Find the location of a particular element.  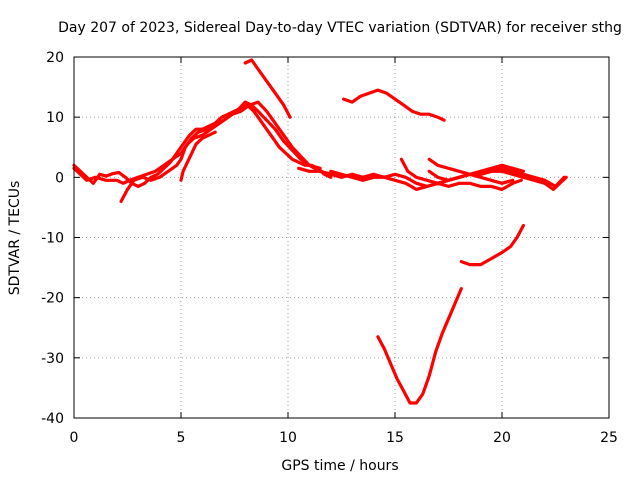

y-axis-label: SDTVAR / TECUs is located at coordinates (15, 238).